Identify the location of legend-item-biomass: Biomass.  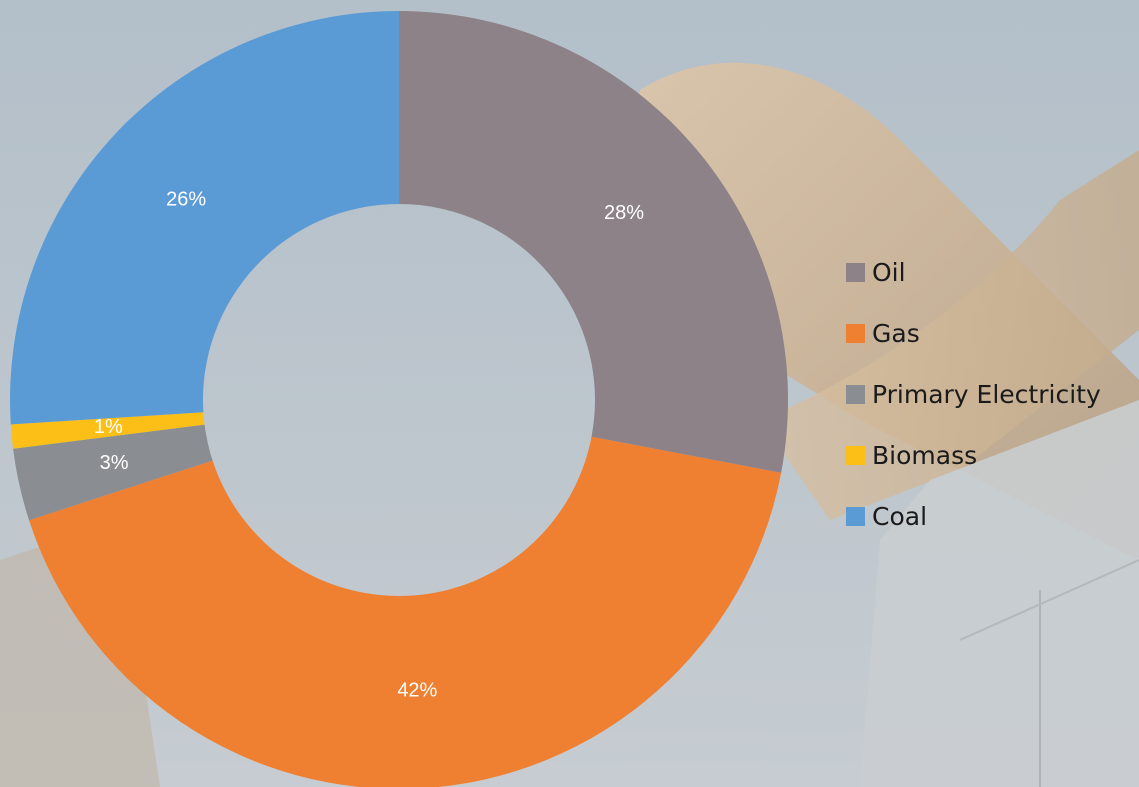
(973, 455).